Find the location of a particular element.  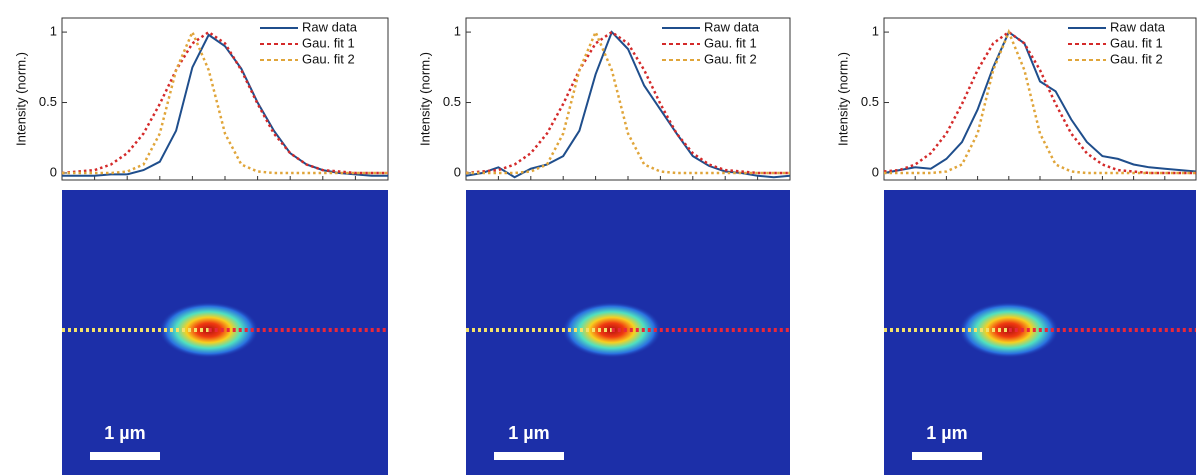

plot-frame is located at coordinates (1040, 99).